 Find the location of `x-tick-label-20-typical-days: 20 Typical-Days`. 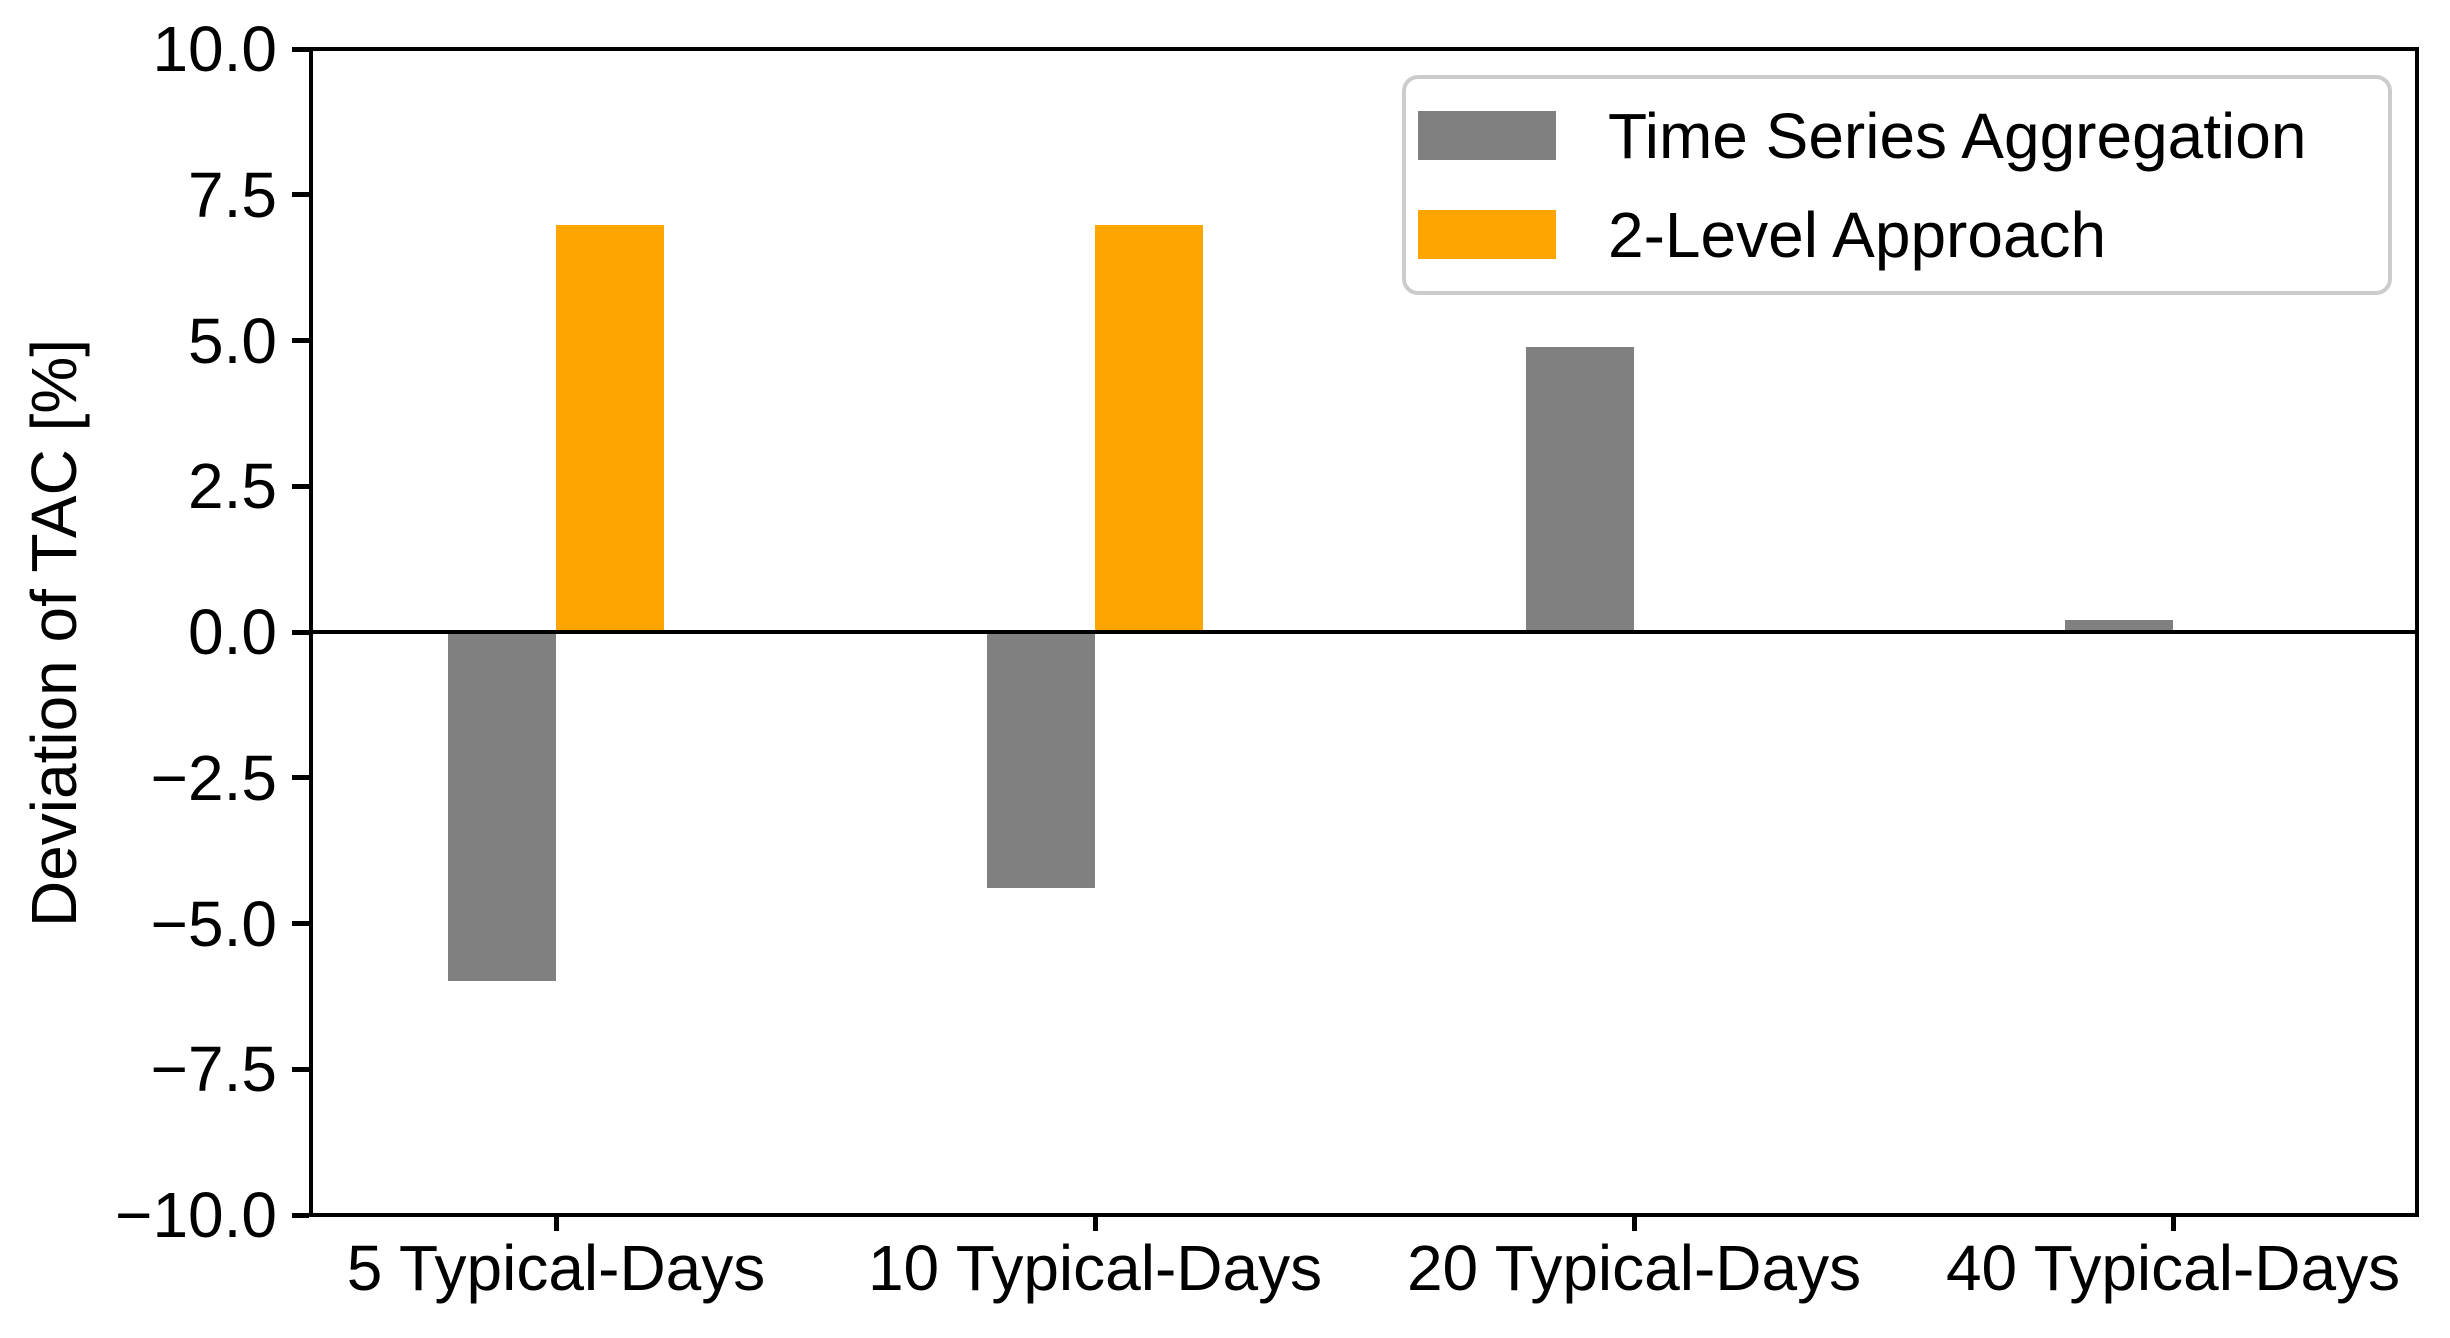

x-tick-label-20-typical-days: 20 Typical-Days is located at coordinates (1634, 1268).